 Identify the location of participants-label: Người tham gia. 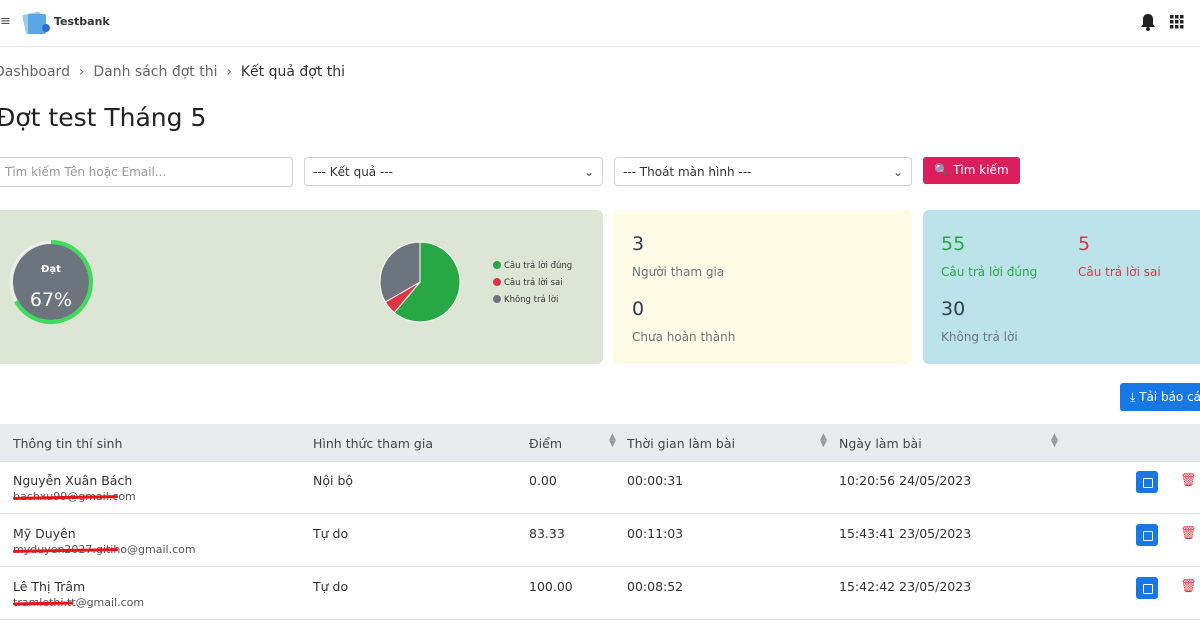
(678, 272).